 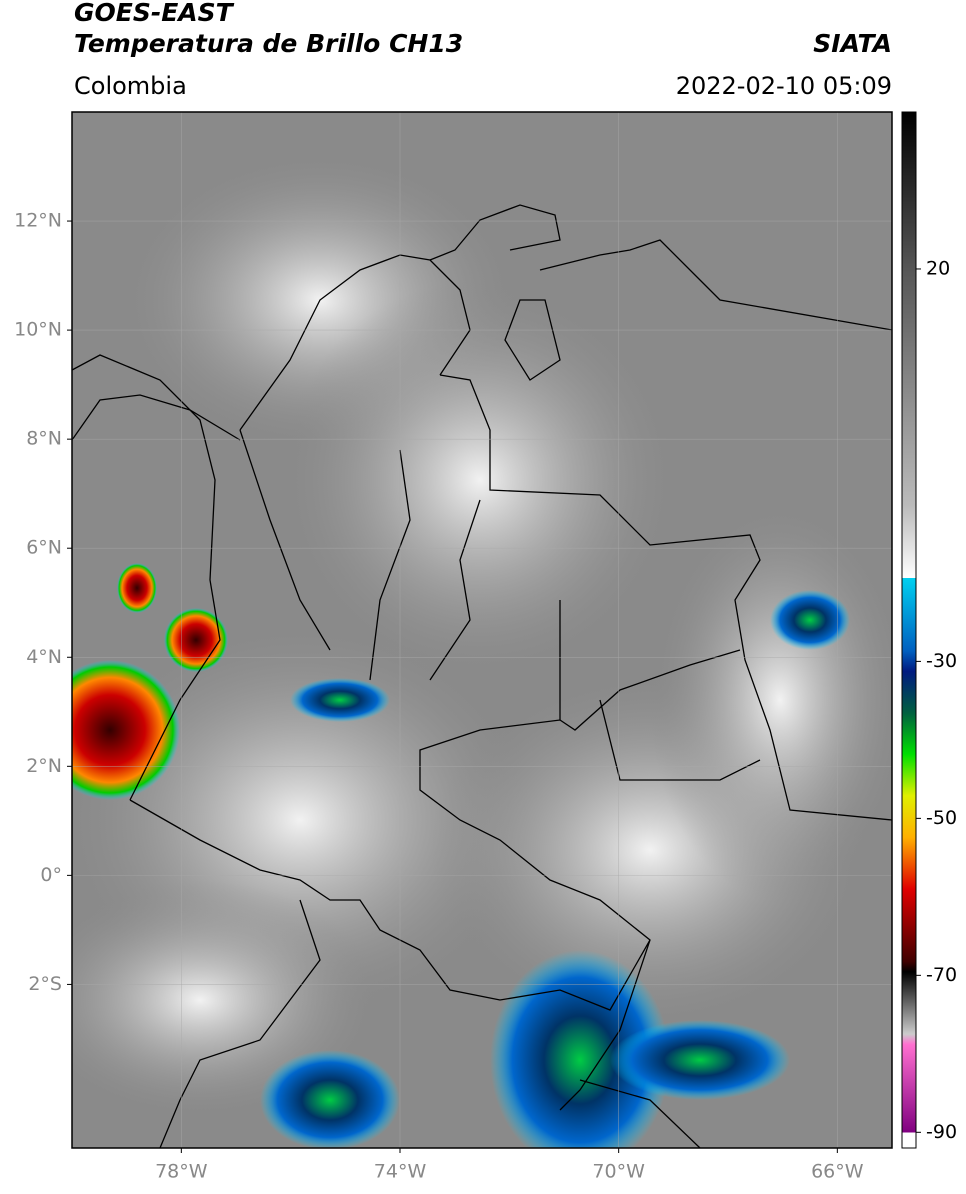 What do you see at coordinates (38, 330) in the screenshot?
I see `y-tick-label: 10°N` at bounding box center [38, 330].